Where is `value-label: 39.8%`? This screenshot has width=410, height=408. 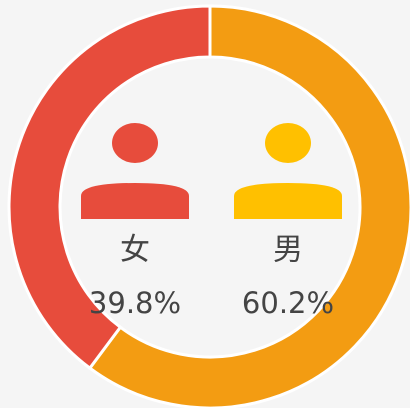 value-label: 39.8% is located at coordinates (135, 303).